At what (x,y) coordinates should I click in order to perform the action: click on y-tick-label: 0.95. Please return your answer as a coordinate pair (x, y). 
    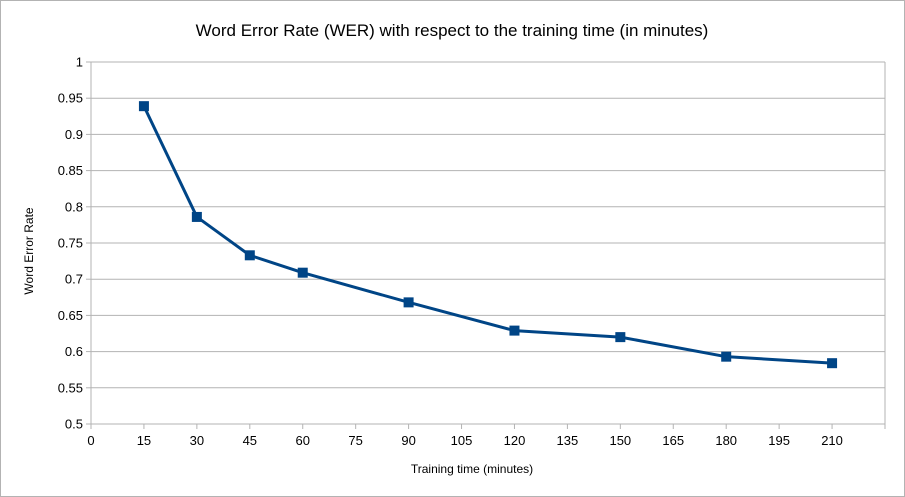
    Looking at the image, I should click on (70, 98).